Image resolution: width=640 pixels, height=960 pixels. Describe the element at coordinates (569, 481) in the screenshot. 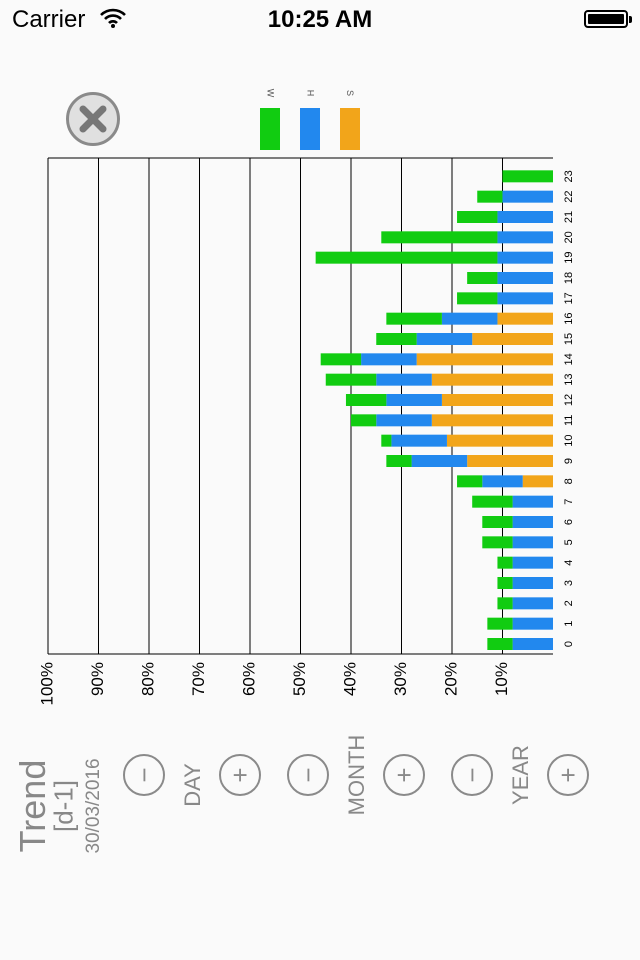

I see `category-label: 8` at that location.